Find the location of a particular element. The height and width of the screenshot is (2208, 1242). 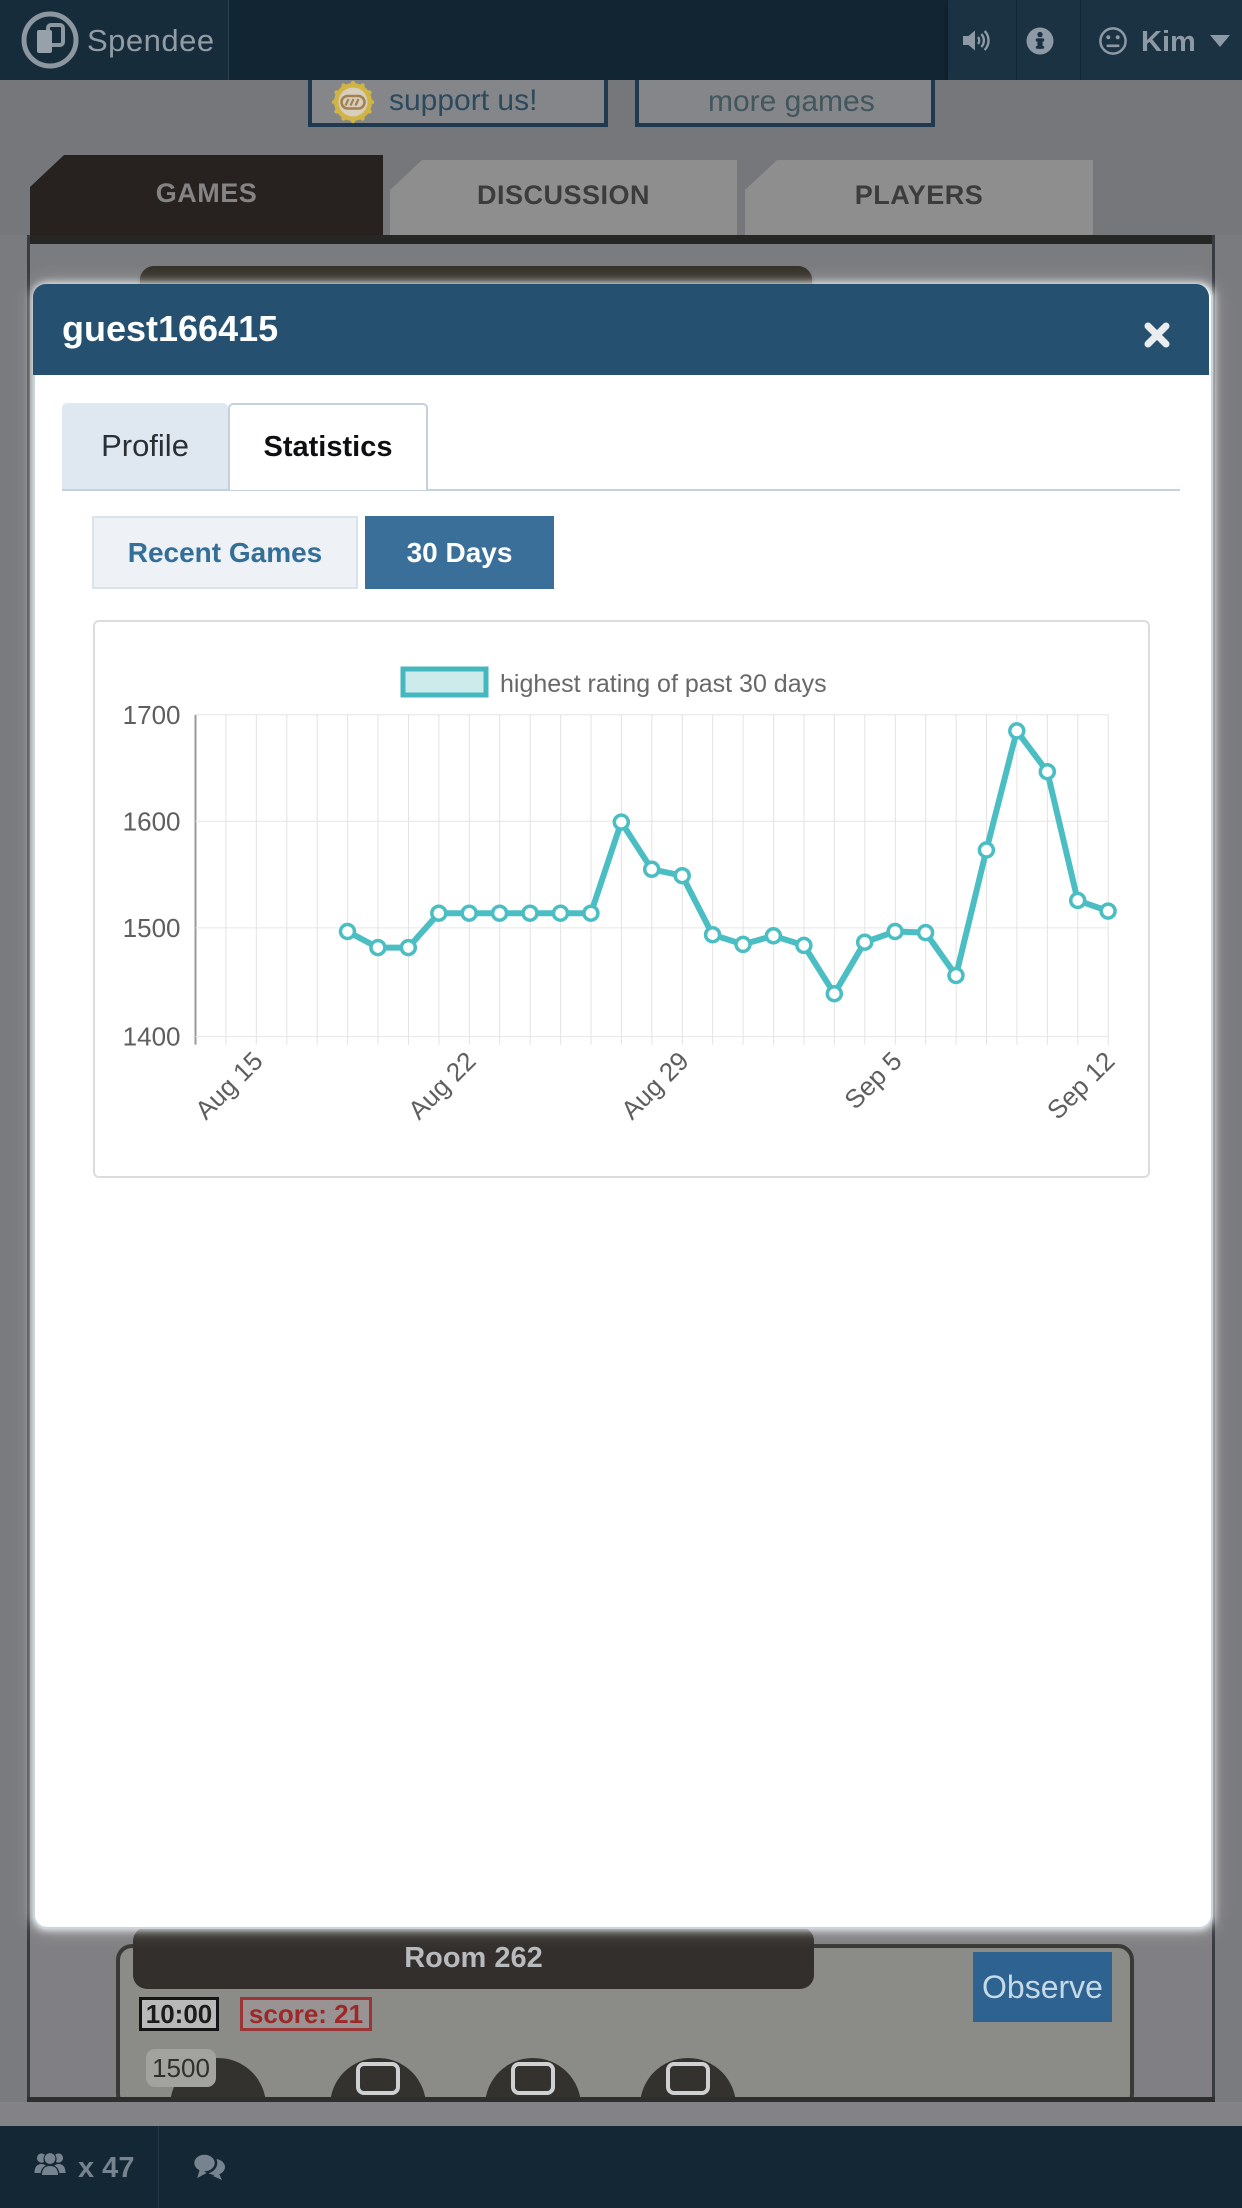

svg-text: Aug 22 is located at coordinates (441, 1085).